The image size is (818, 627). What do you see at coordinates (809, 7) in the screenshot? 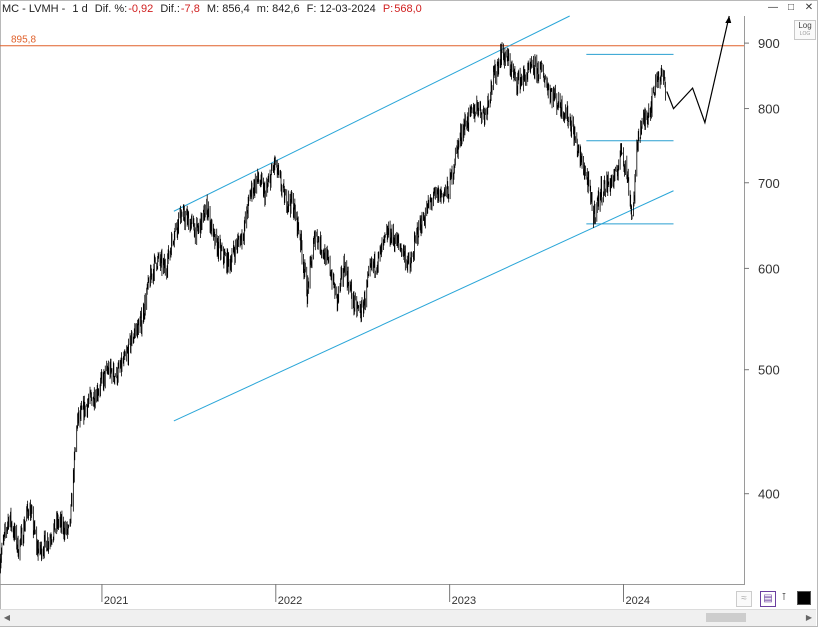
I see `close-icon: ✕` at bounding box center [809, 7].